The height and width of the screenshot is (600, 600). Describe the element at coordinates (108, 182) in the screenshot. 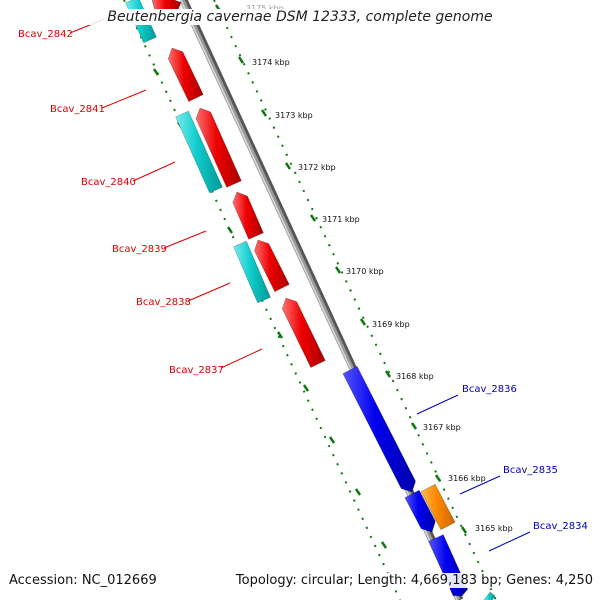

I see `gene-label: Bcav_2840` at that location.